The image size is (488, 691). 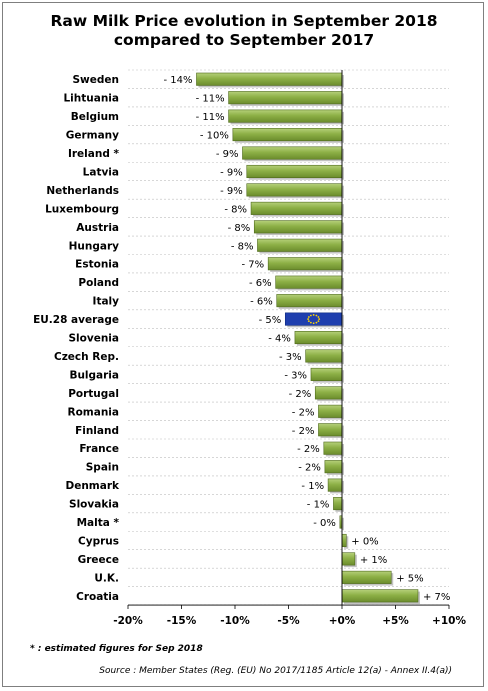 What do you see at coordinates (409, 578) in the screenshot?
I see `value-label: + 5%` at bounding box center [409, 578].